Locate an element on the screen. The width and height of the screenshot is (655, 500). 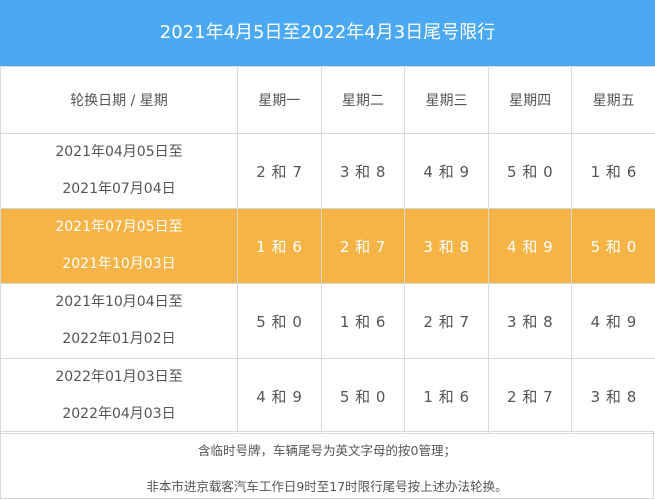
tuesday-plates: 3 和 8 is located at coordinates (363, 171).